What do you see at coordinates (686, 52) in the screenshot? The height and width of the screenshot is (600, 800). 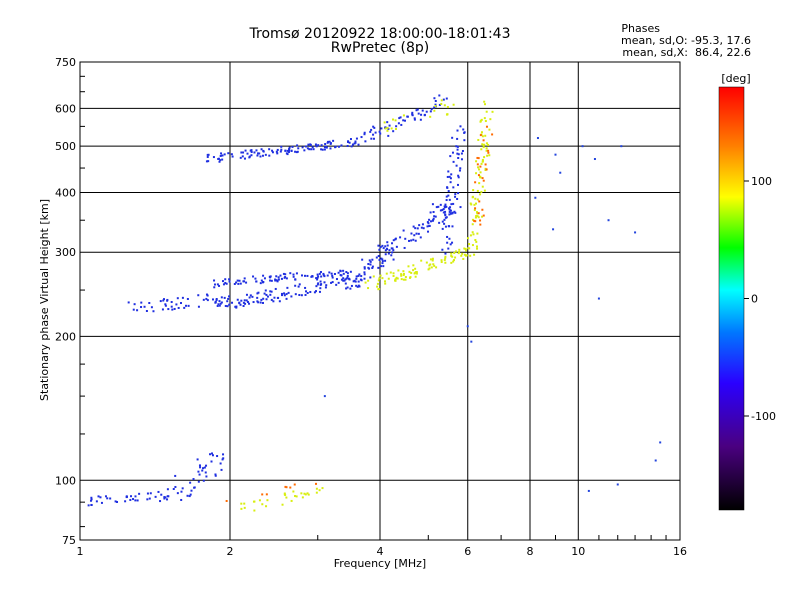 I see `legend-line-x: mean, sd,X: 86.4, 22.6` at bounding box center [686, 52].